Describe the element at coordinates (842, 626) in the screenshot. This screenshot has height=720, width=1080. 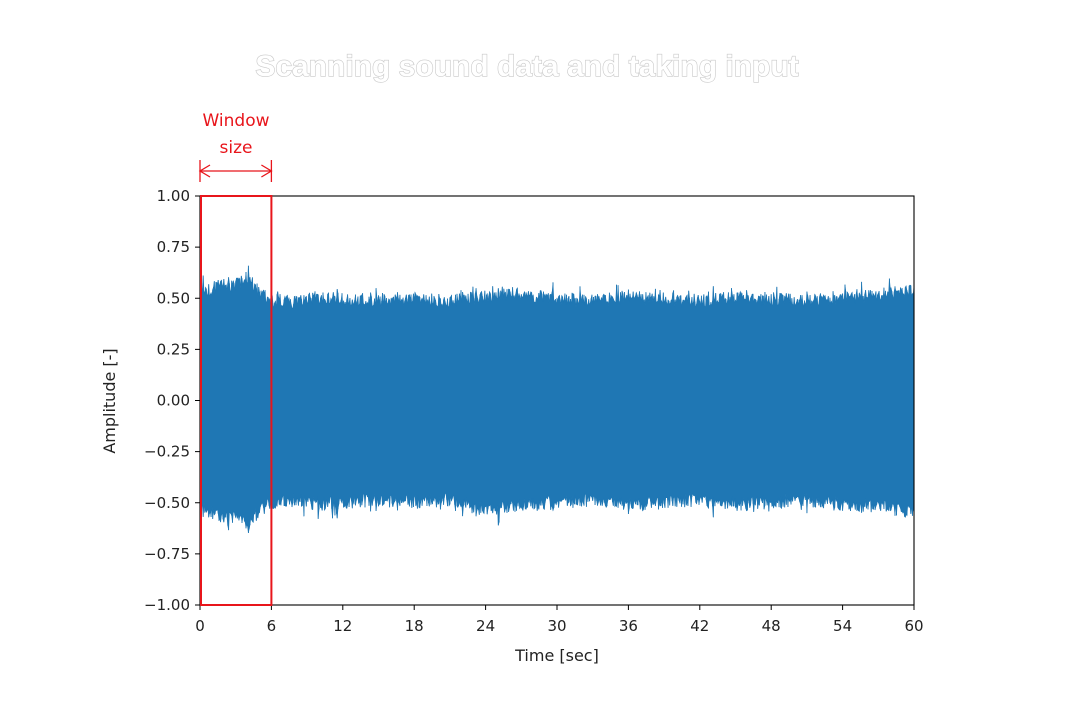
I see `x-tick-label: 54` at that location.